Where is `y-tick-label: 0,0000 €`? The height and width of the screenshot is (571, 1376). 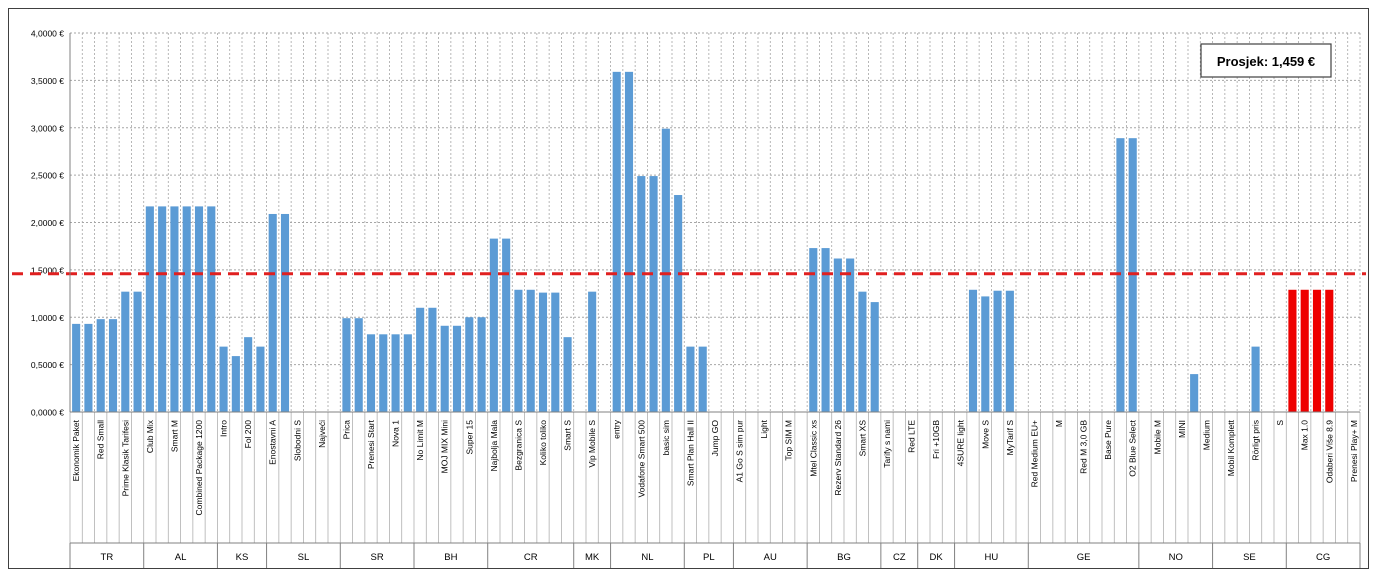
y-tick-label: 0,0000 € is located at coordinates (47, 413).